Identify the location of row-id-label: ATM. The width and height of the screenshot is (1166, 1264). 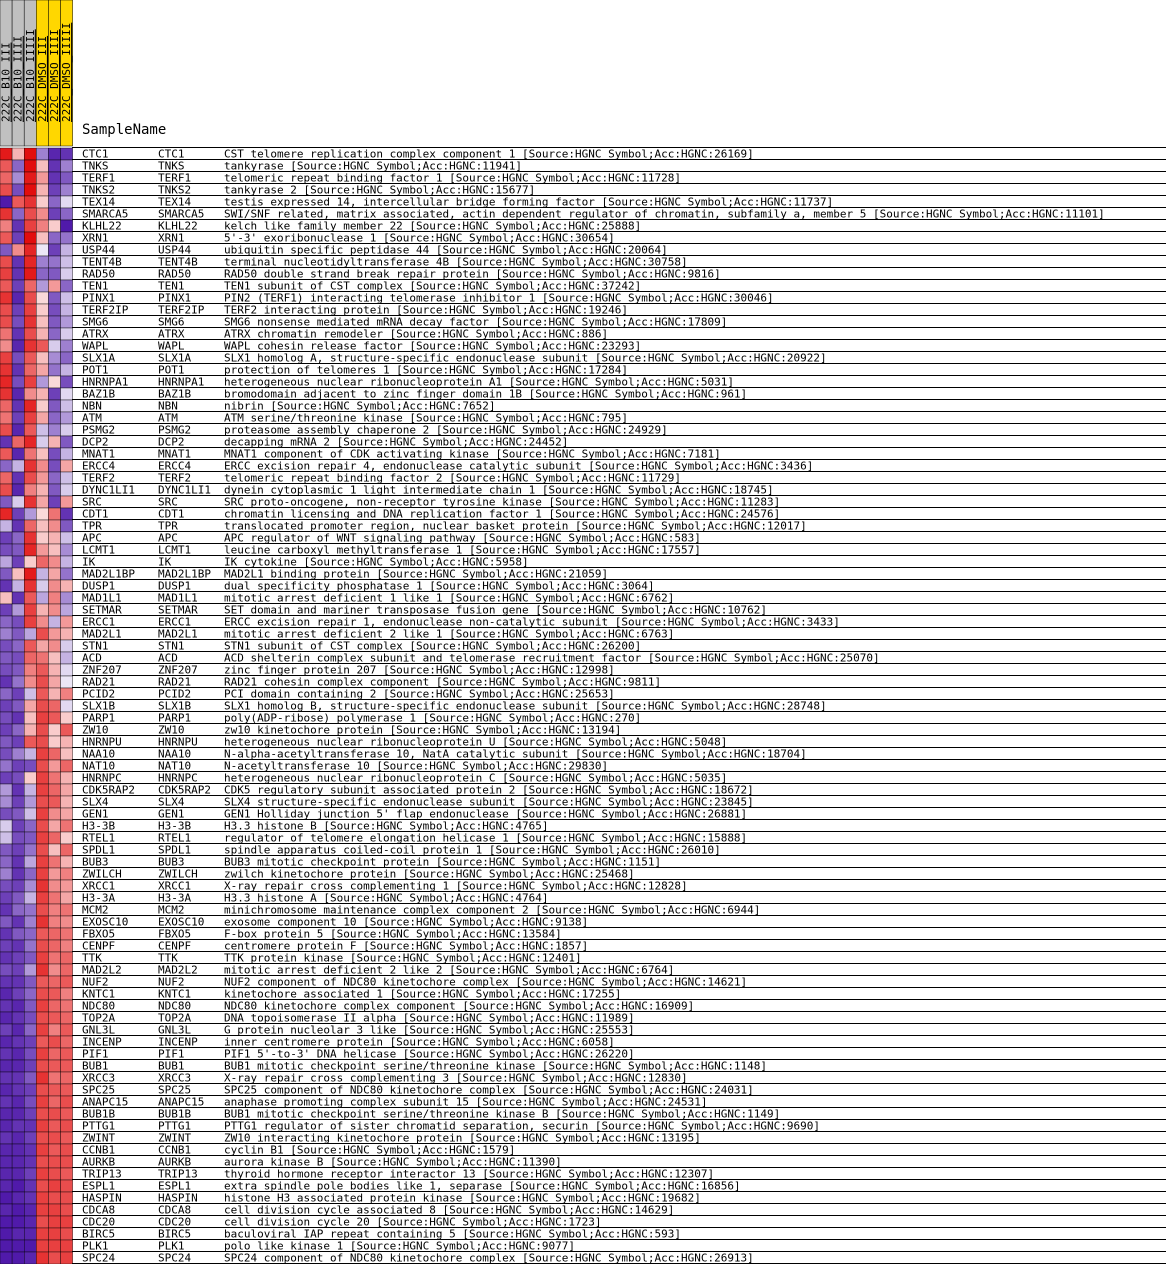
(92, 418).